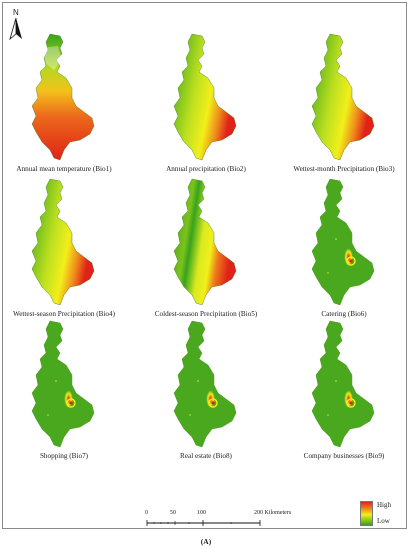 The width and height of the screenshot is (412, 550). Describe the element at coordinates (344, 314) in the screenshot. I see `map-caption: Catering (Bio6)` at that location.